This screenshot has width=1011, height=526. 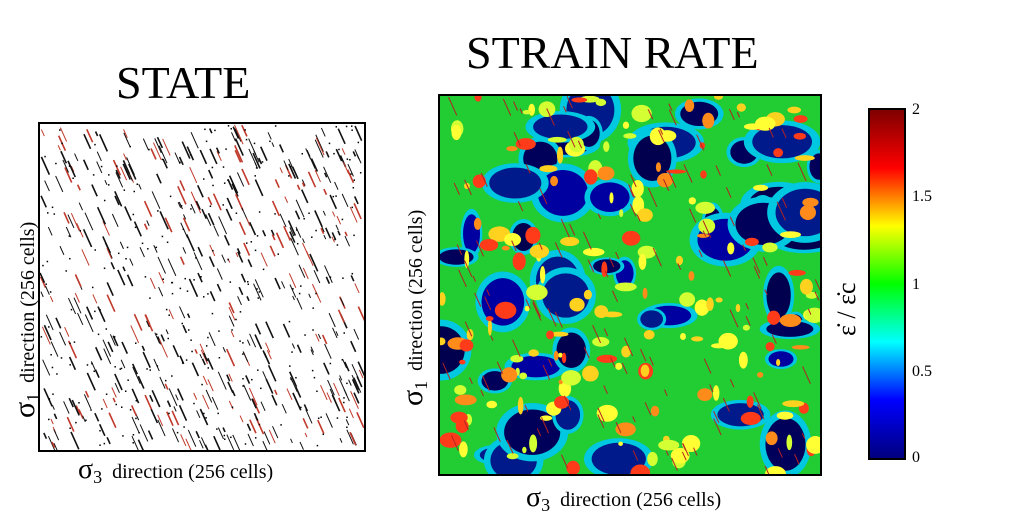 I want to click on colorbar-tick: 1, so click(x=916, y=284).